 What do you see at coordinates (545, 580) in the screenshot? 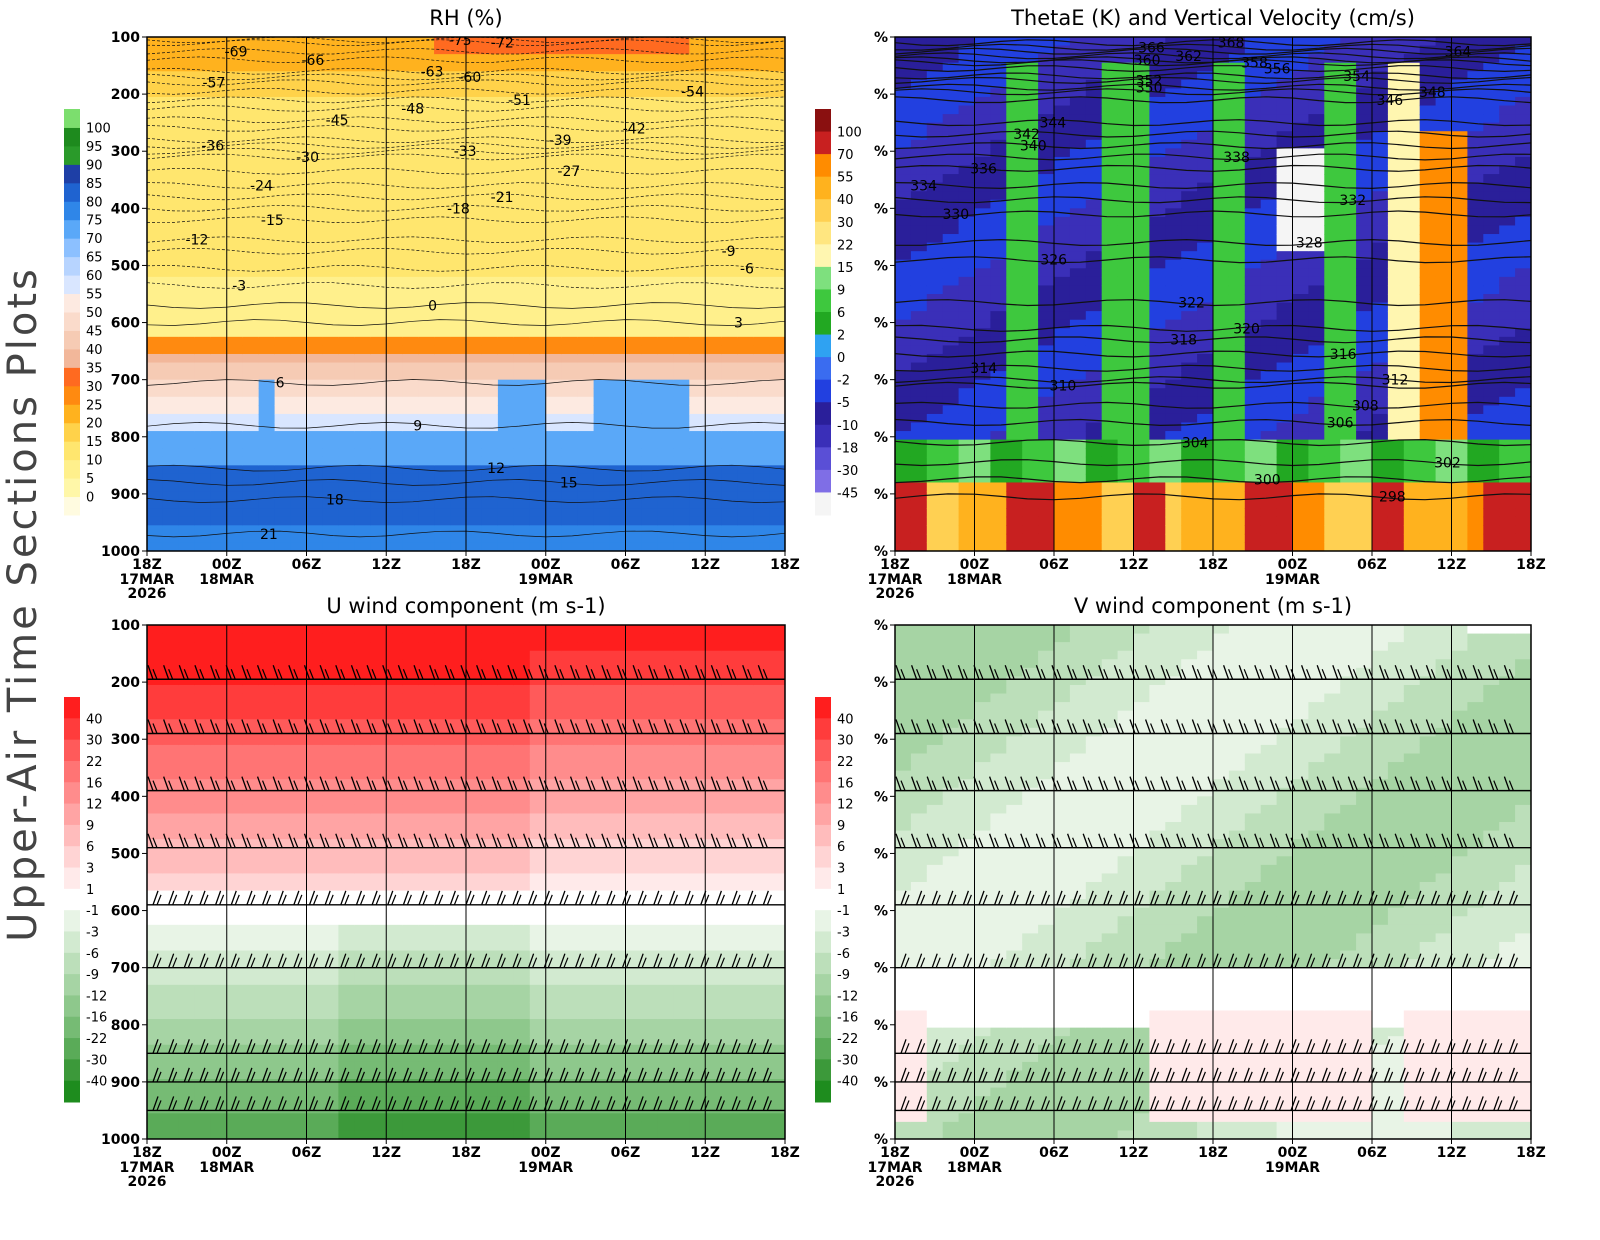
I see `x-date-label: 19MAR` at bounding box center [545, 580].